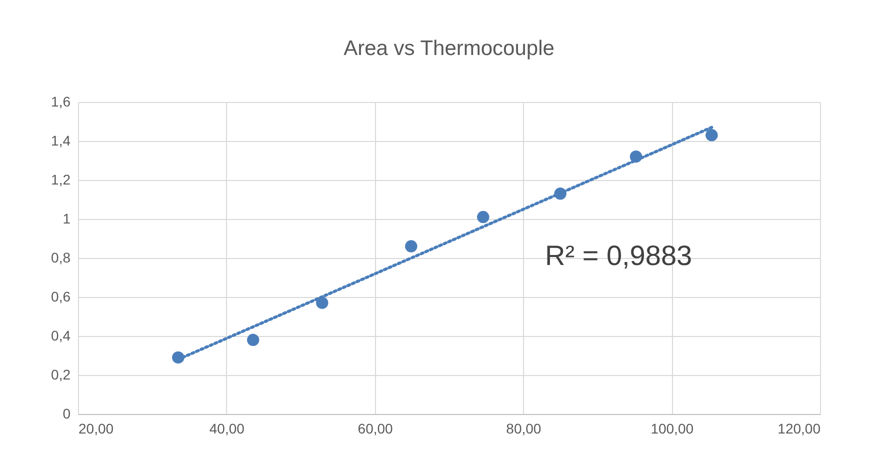 The image size is (874, 472). I want to click on annotation: R² = 0,9883, so click(618, 255).